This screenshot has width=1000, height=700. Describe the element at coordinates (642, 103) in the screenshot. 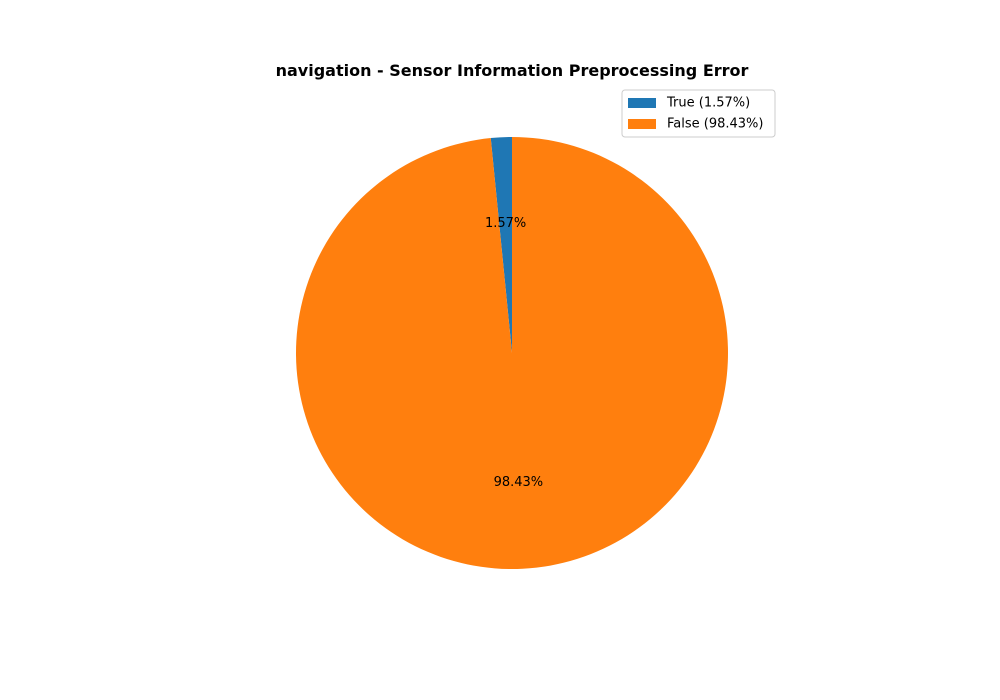

I see `legend-swatch-true` at that location.